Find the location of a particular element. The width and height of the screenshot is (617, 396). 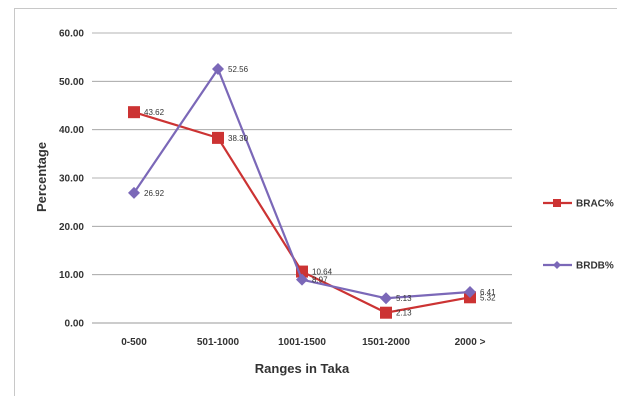

y-tick-label: 10.00 is located at coordinates (71, 275).